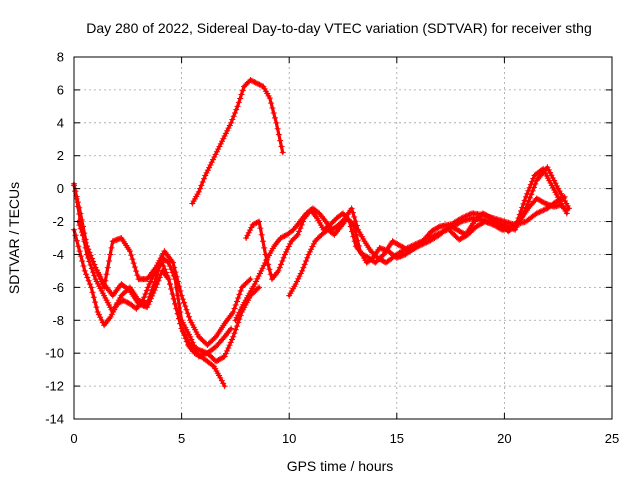 The height and width of the screenshot is (480, 640). What do you see at coordinates (58, 320) in the screenshot?
I see `y-tick-label: -8` at bounding box center [58, 320].